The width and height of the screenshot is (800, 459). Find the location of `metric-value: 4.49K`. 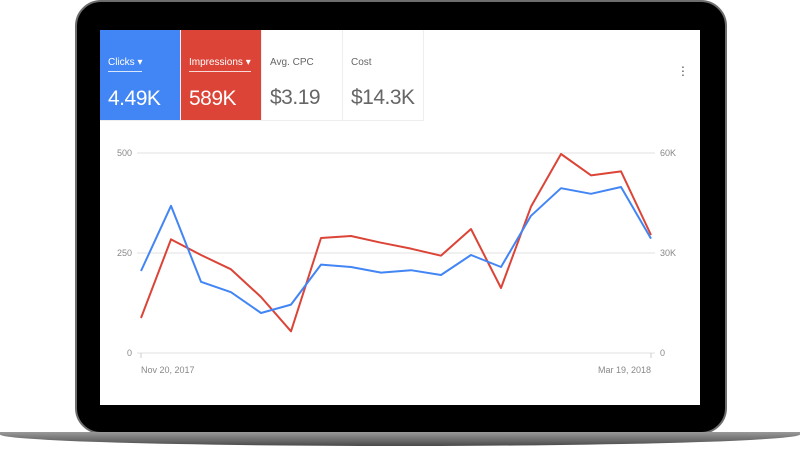

metric-value: 4.49K is located at coordinates (134, 98).